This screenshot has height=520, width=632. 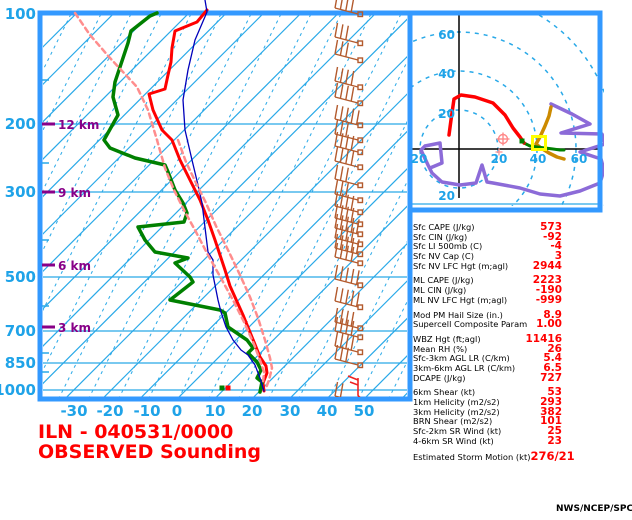 I want to click on index-row: Supercell Composite Param 1.00, so click(x=487, y=324).